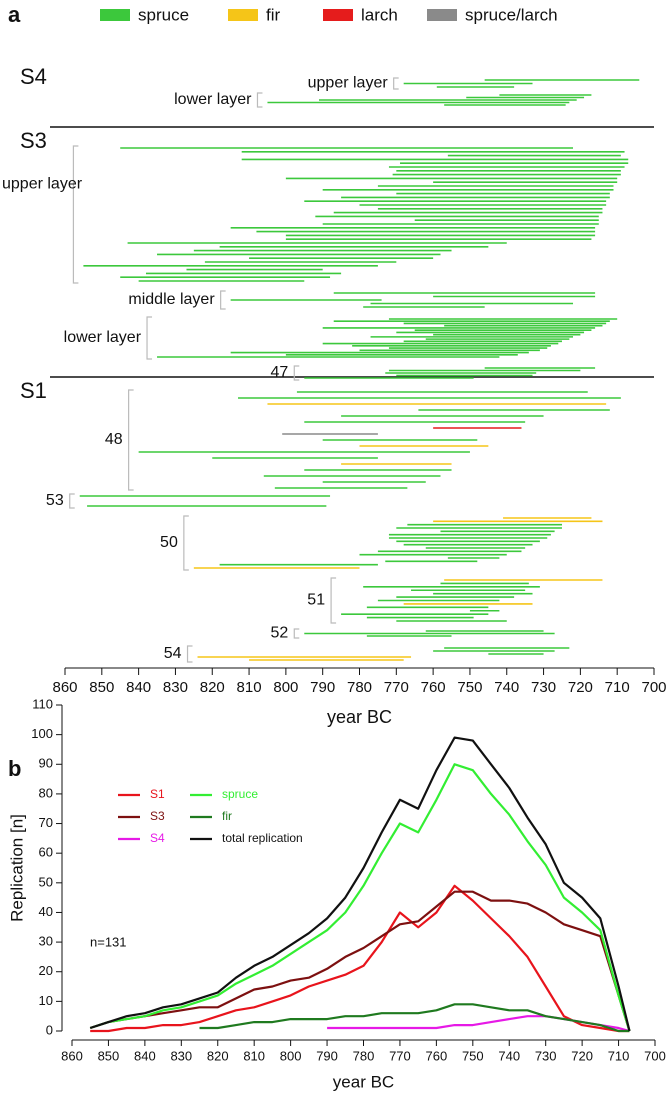 The height and width of the screenshot is (1095, 670). What do you see at coordinates (42, 733) in the screenshot?
I see `y-tick-label: 100` at bounding box center [42, 733].